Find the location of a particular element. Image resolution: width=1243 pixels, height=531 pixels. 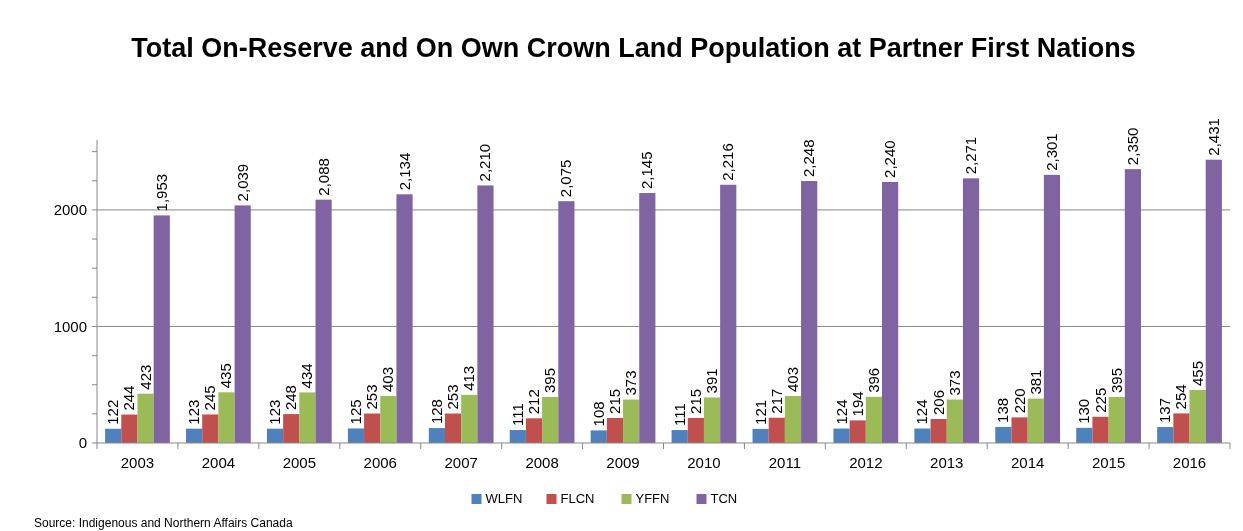

x-tick-label: 2003 is located at coordinates (137, 462).